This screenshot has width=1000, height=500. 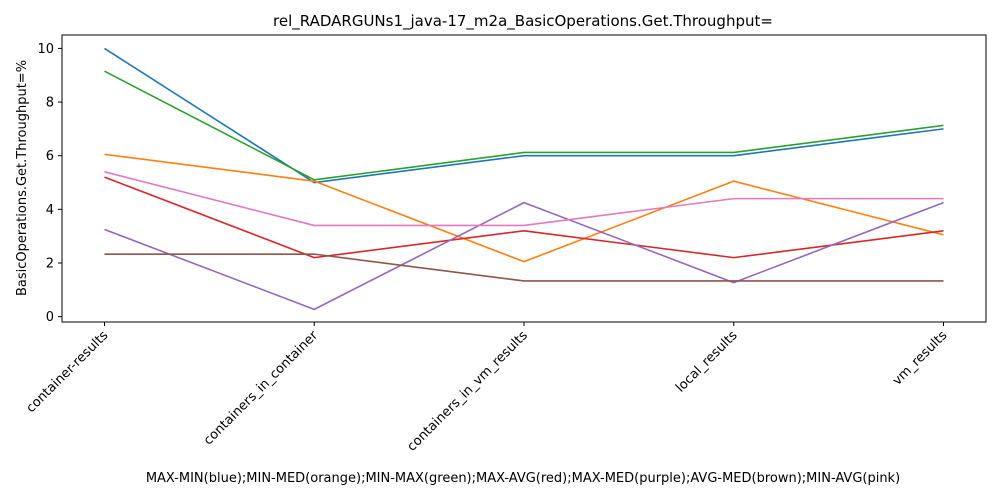 I want to click on y-axis: 0 2 4 6 8 10, so click(x=49, y=183).